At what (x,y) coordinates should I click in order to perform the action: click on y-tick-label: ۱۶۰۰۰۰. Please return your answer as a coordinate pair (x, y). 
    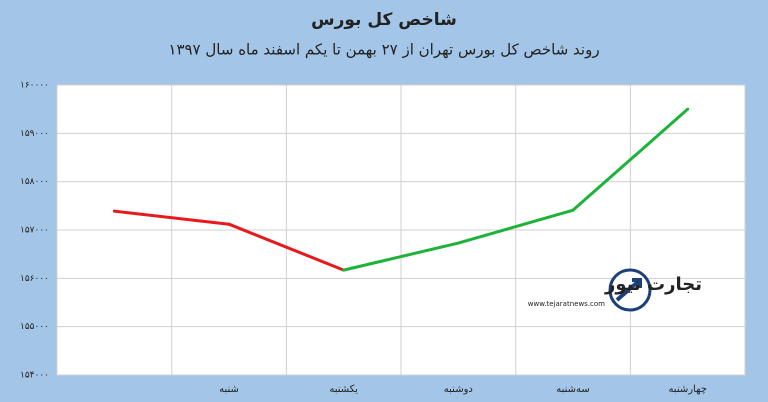
    Looking at the image, I should click on (34, 86).